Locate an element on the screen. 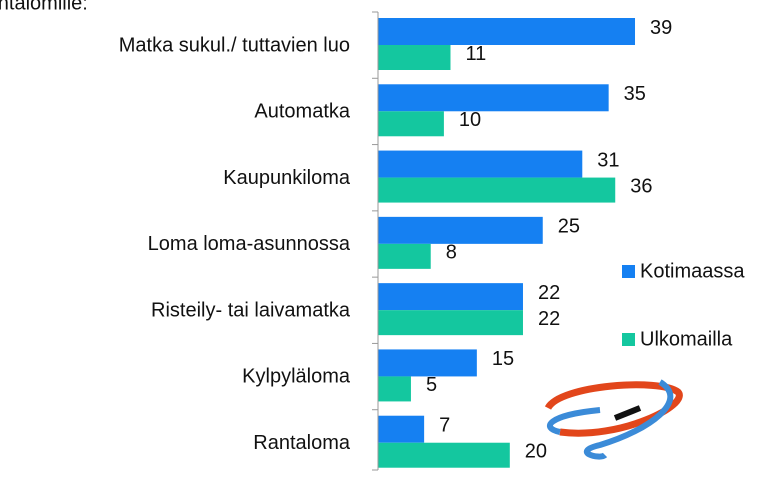  value-label: 15 is located at coordinates (503, 359).